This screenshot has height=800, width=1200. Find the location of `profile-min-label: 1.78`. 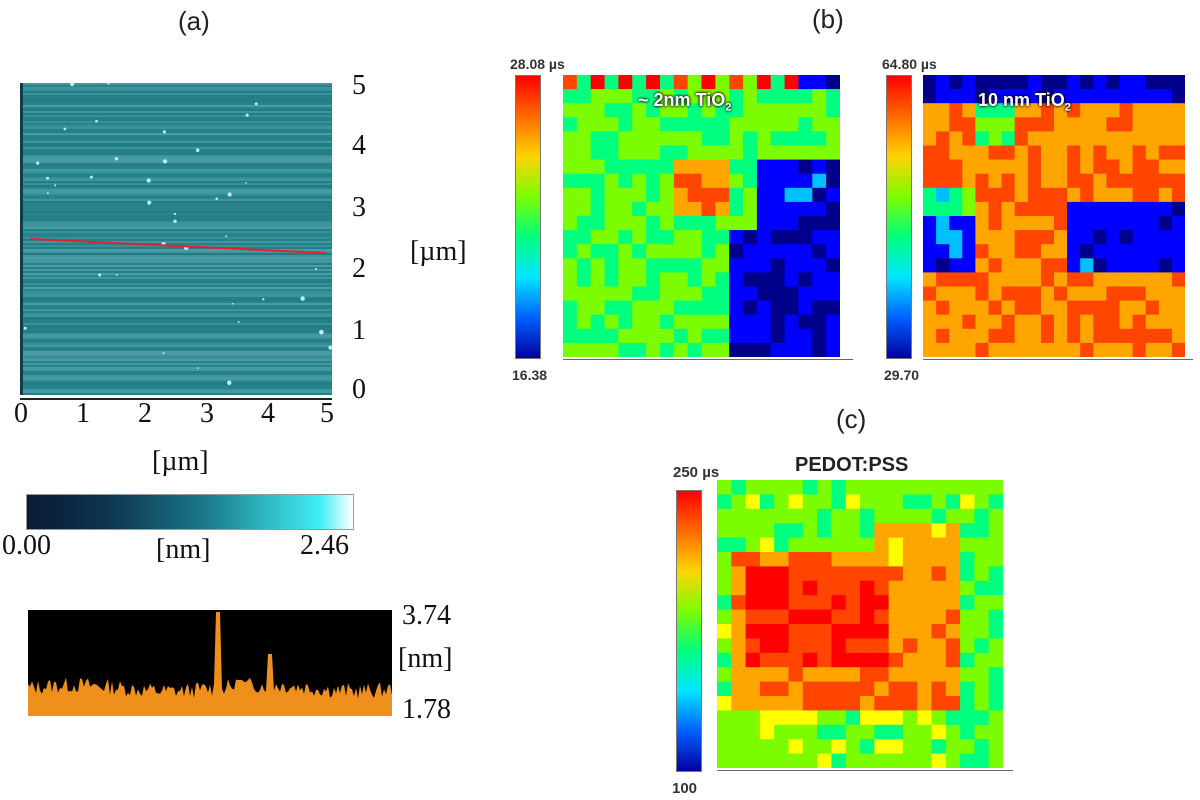

profile-min-label: 1.78 is located at coordinates (426, 709).